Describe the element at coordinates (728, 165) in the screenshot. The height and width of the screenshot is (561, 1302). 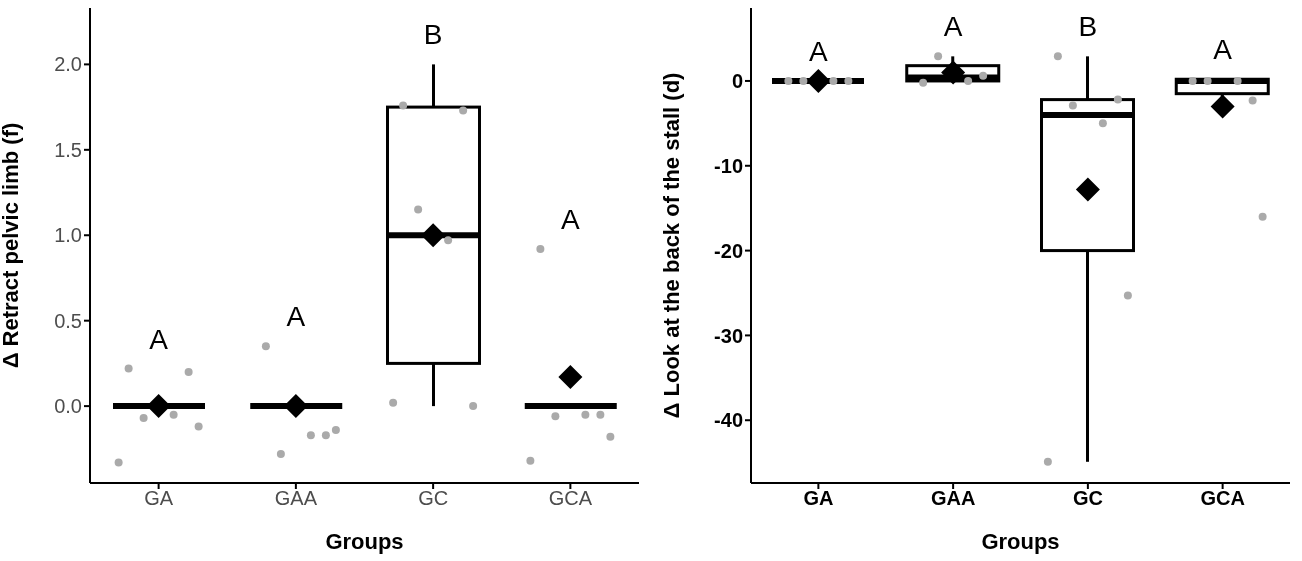
I see `y-tick-label: -10` at that location.